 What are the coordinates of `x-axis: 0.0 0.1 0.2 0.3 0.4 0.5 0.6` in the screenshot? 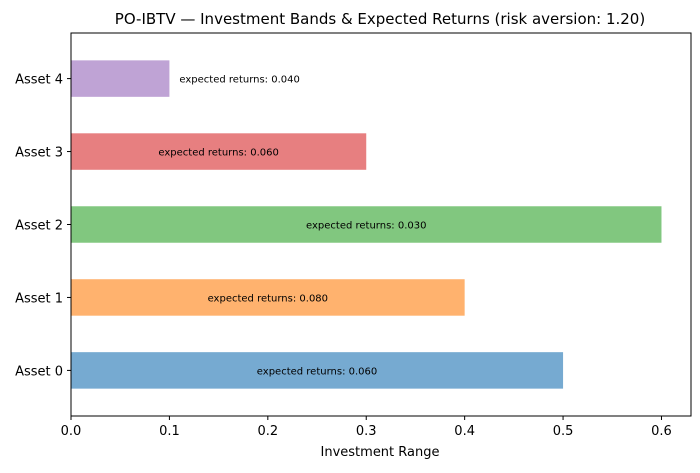 It's located at (366, 427).